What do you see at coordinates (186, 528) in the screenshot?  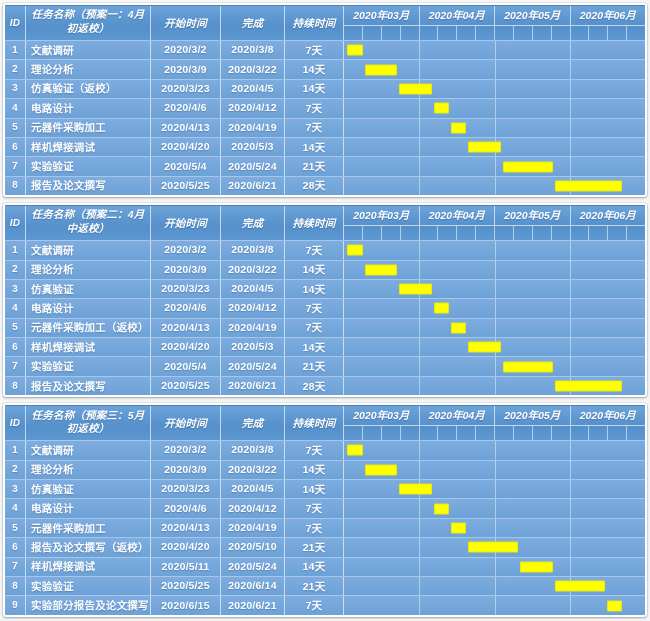 I see `task-start-date-cell: 2020/4/13` at bounding box center [186, 528].